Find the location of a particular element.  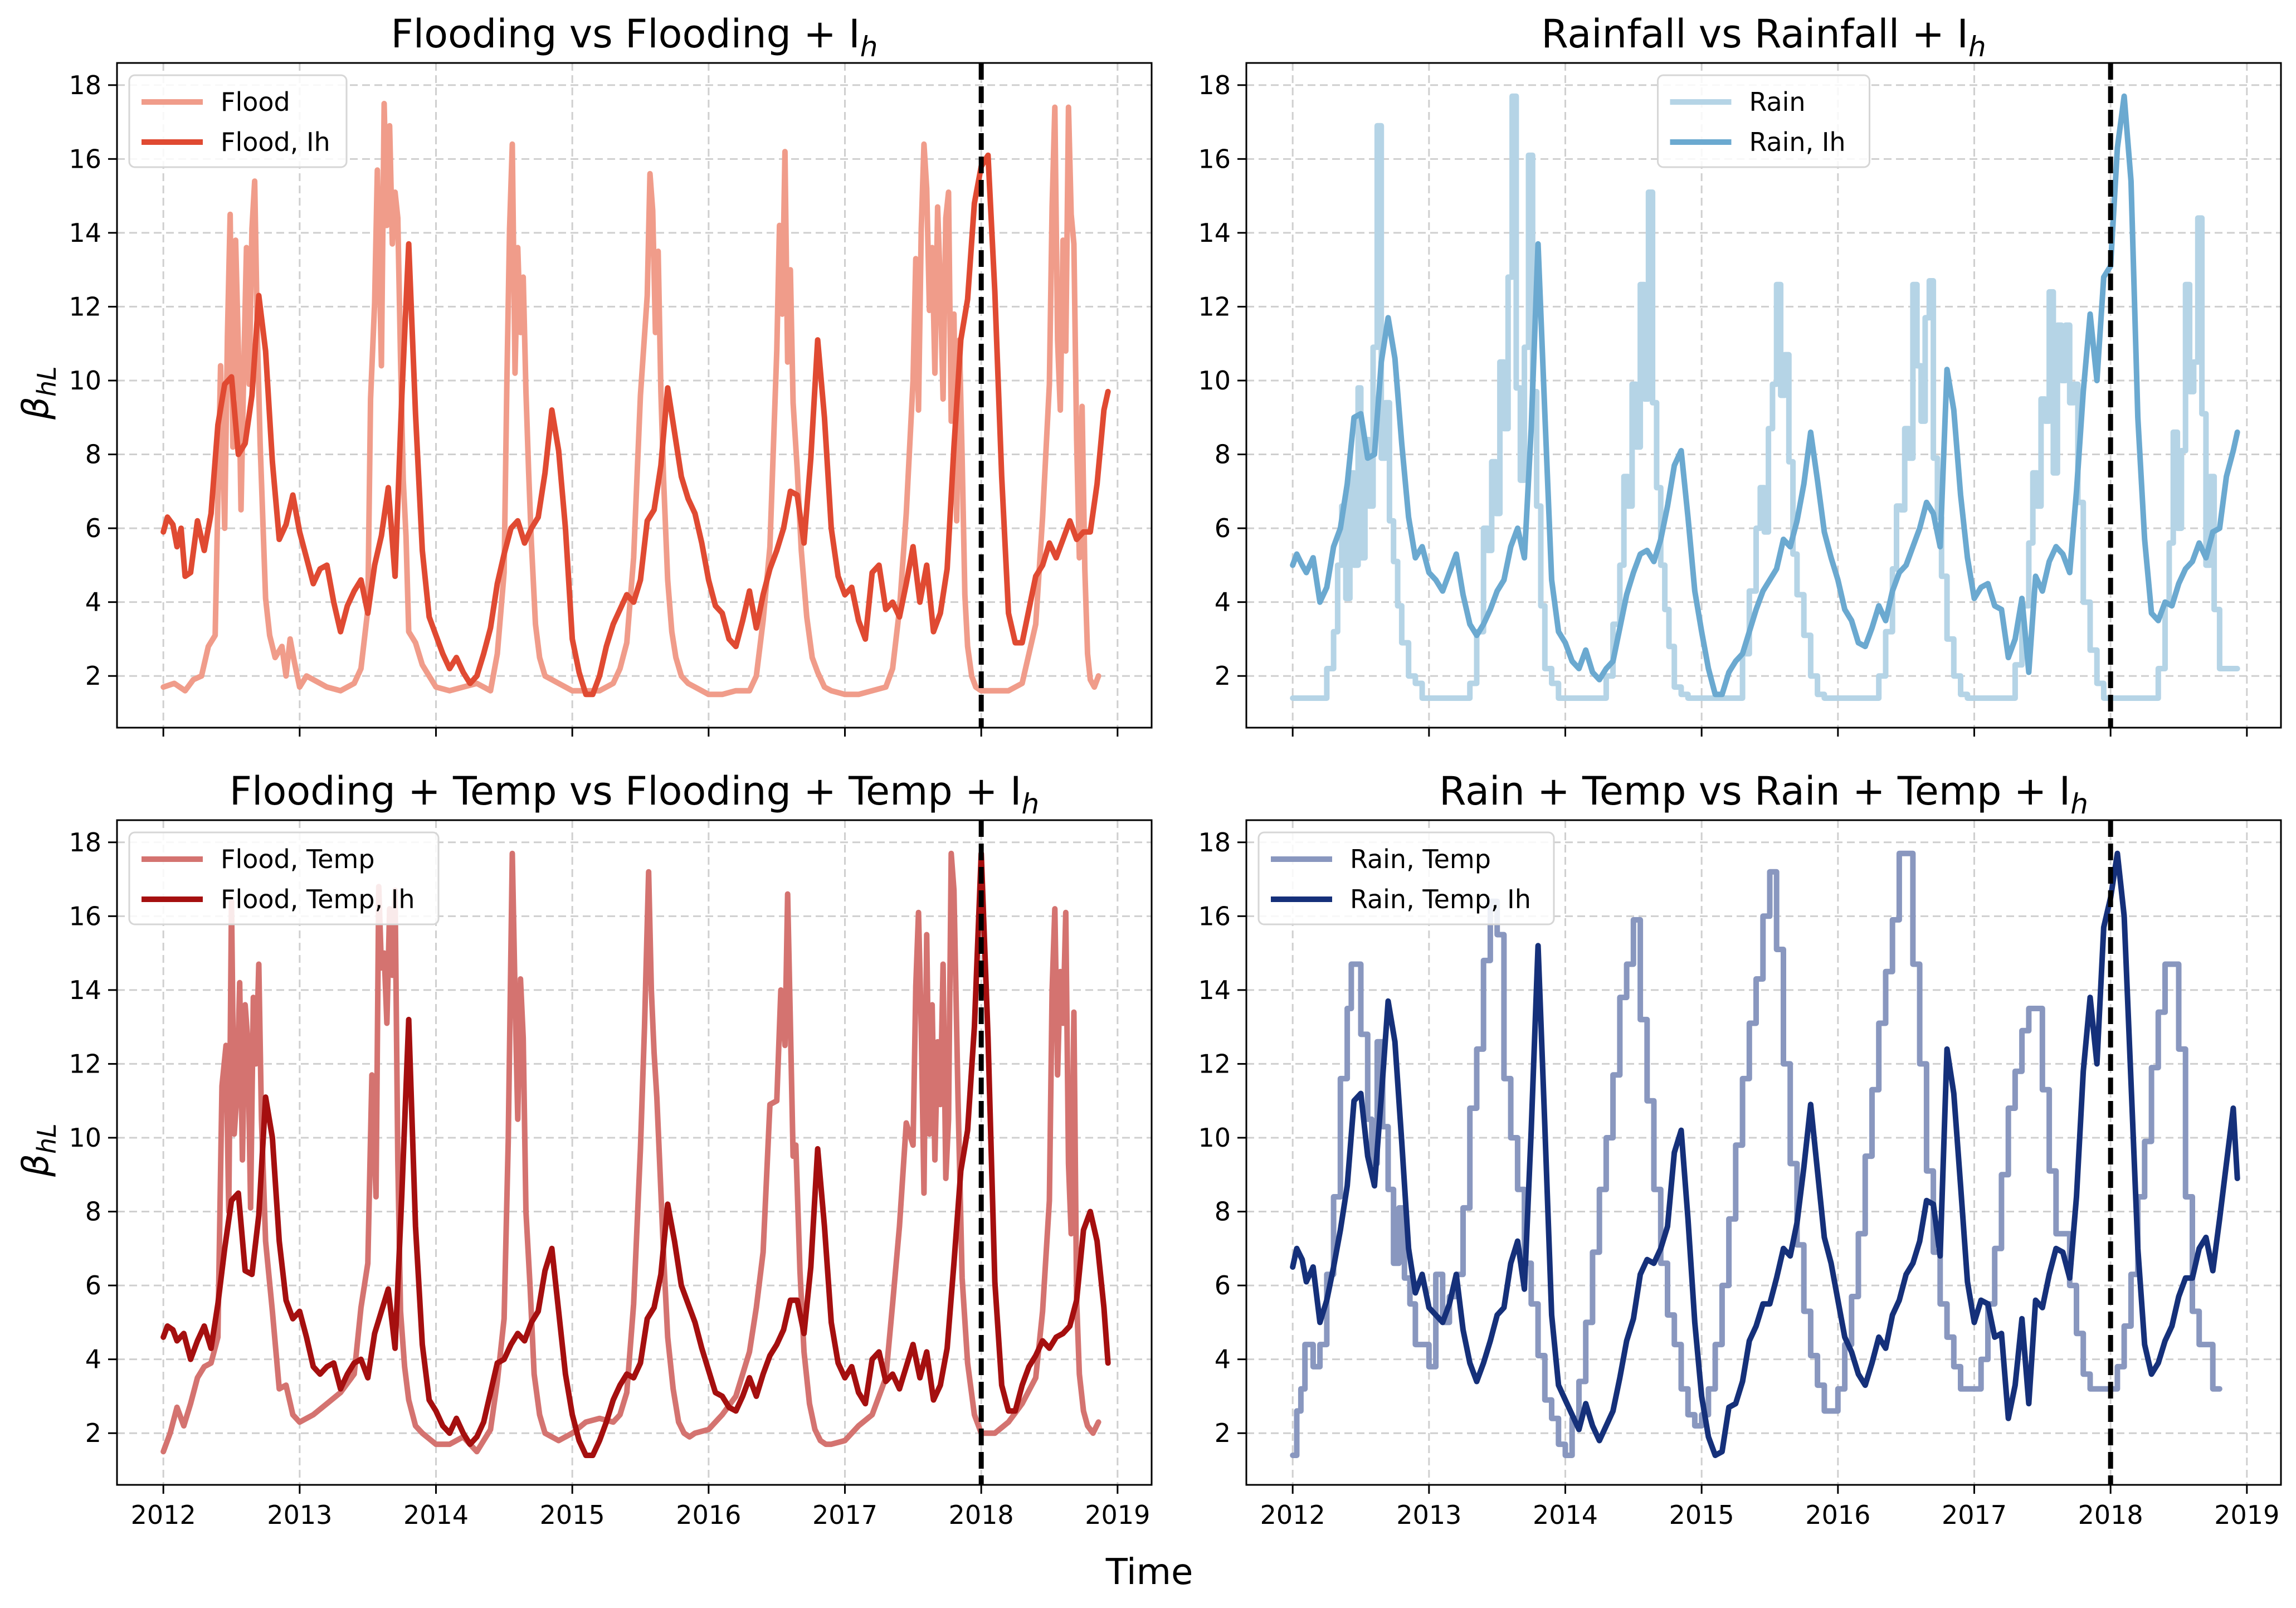

legend-label: Rain is located at coordinates (1777, 102).